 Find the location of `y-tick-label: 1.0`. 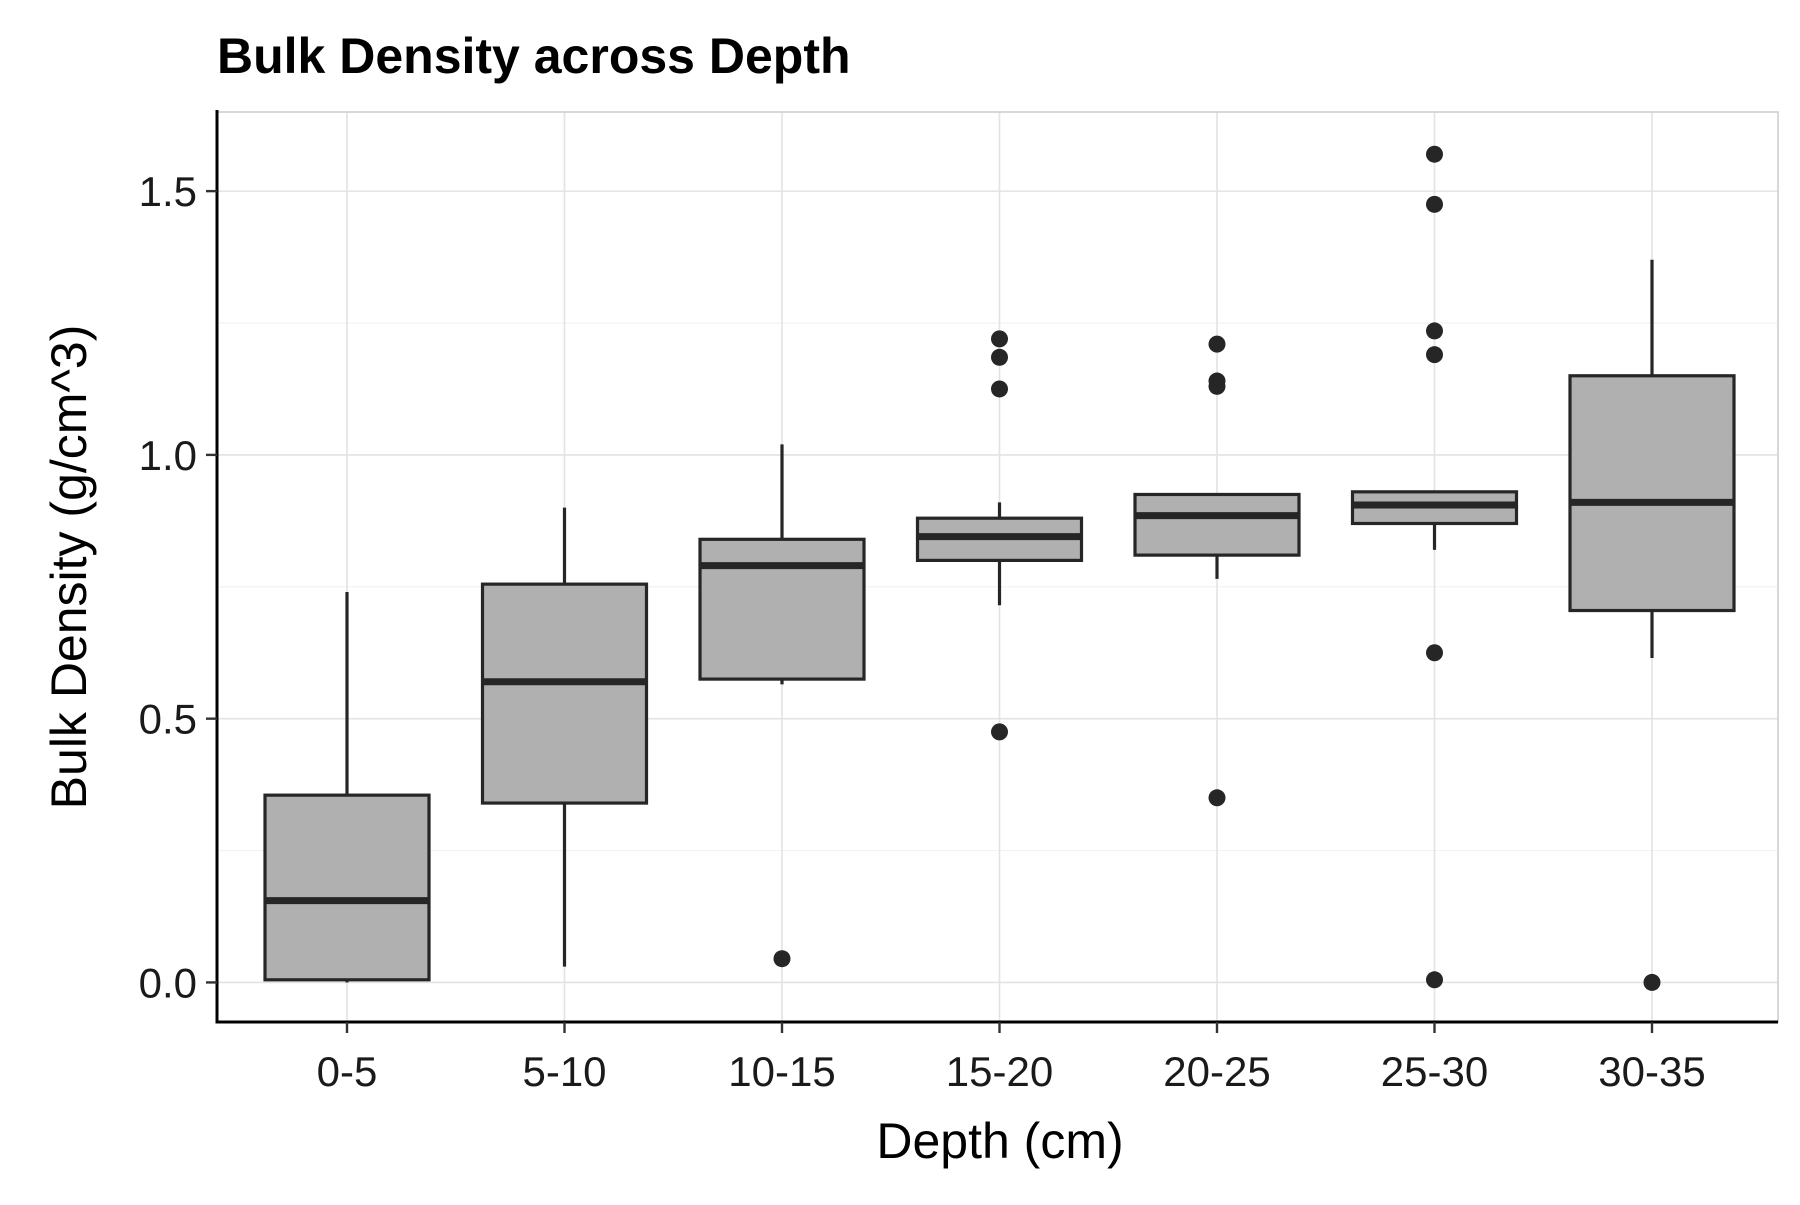

y-tick-label: 1.0 is located at coordinates (168, 455).